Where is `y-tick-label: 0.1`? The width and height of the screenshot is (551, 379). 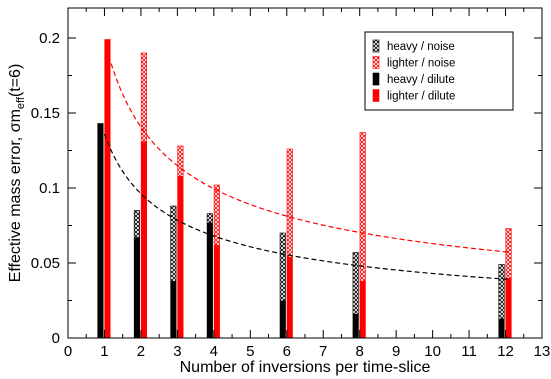 y-tick-label: 0.1 is located at coordinates (49, 188).